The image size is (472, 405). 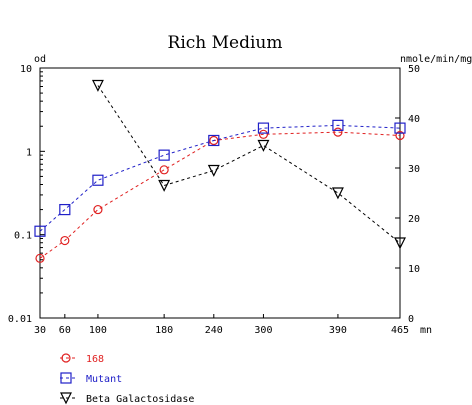 I want to click on left-y-tick-label: 0.1, so click(x=23, y=236).